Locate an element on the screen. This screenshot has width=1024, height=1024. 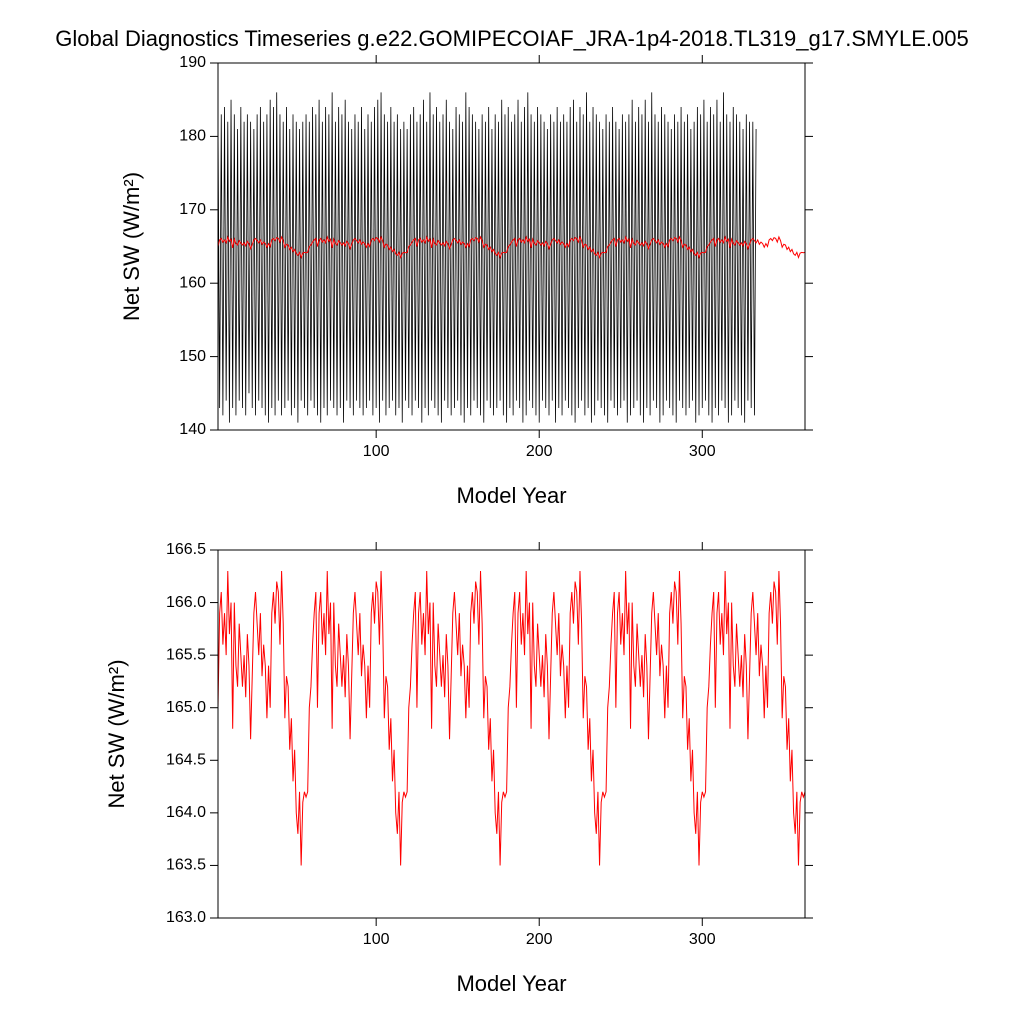
y-tick-label: 150 is located at coordinates (192, 356).